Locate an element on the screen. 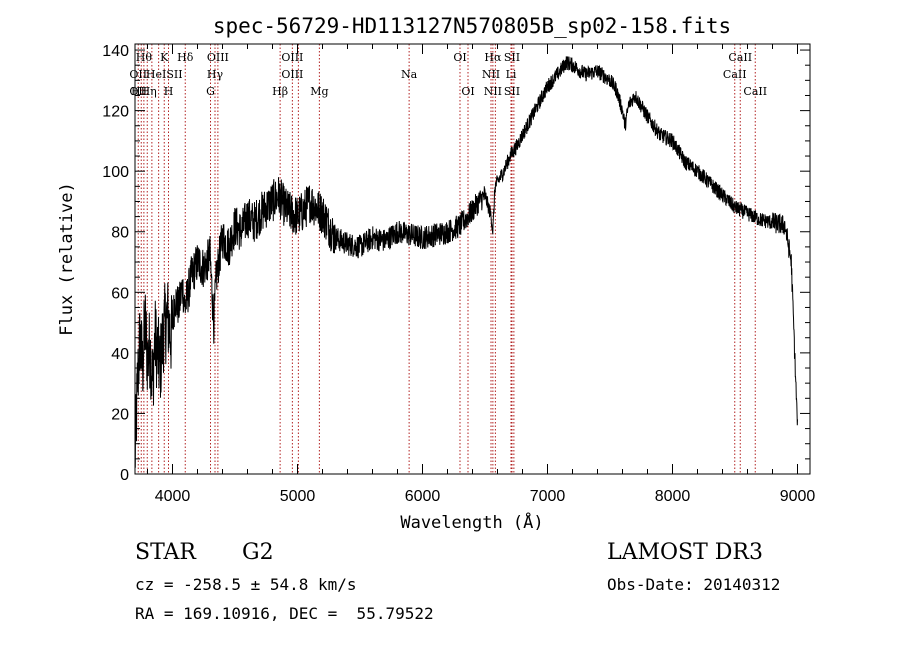 The height and width of the screenshot is (649, 900). y-tick-label: 0 is located at coordinates (124, 475).